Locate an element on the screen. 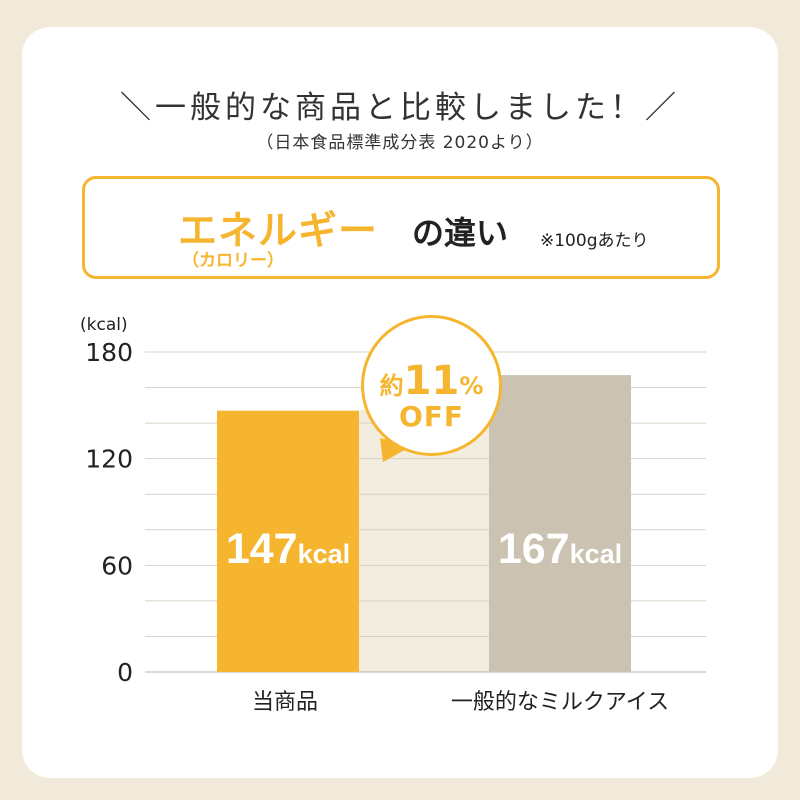 This screenshot has width=800, height=800. category-label-general-milk-ice: 一般的なミルクアイス is located at coordinates (560, 702).